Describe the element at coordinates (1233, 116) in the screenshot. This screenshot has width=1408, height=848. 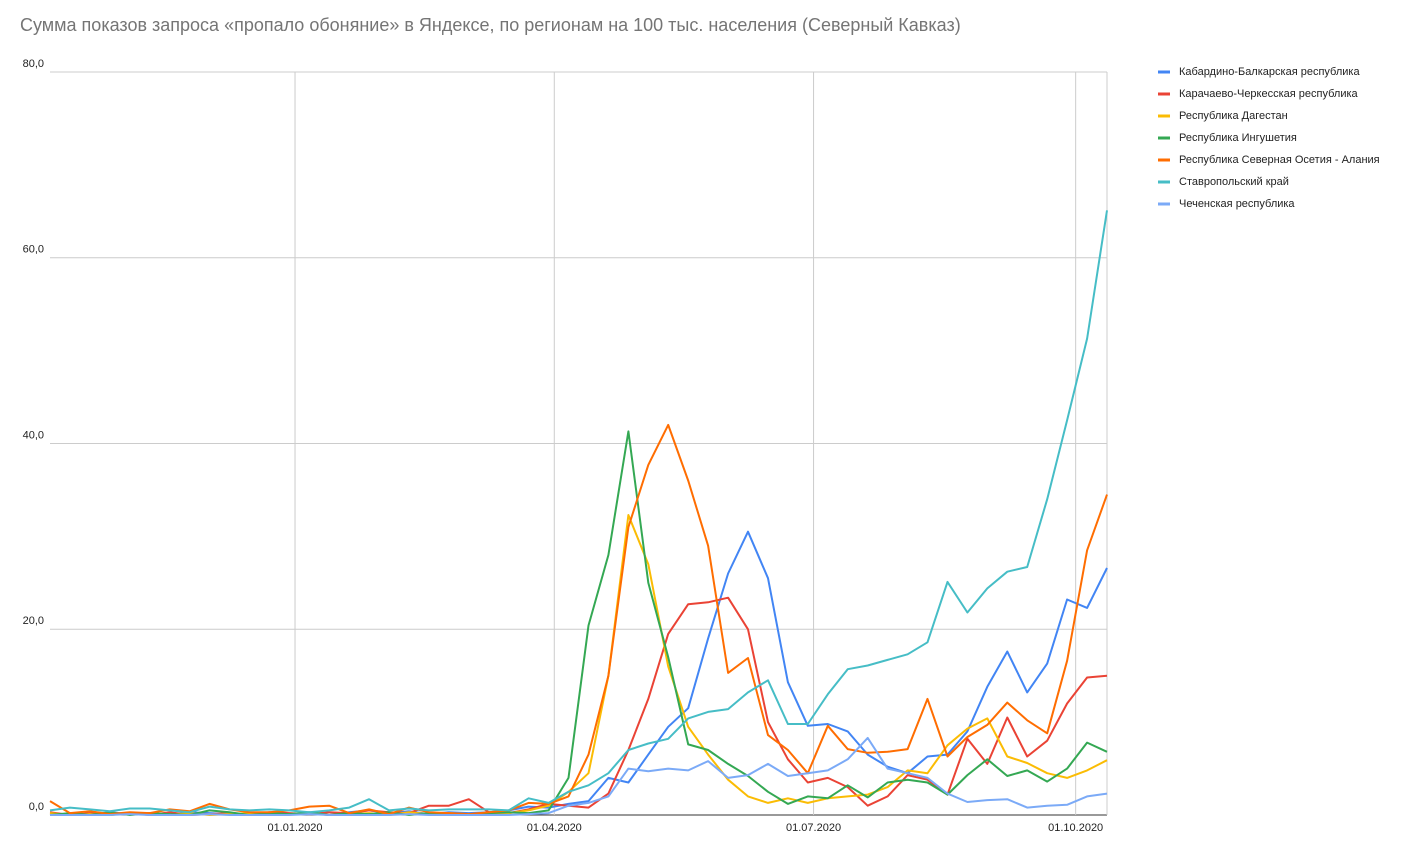
I see `legend-label: Республика Дагестан` at that location.